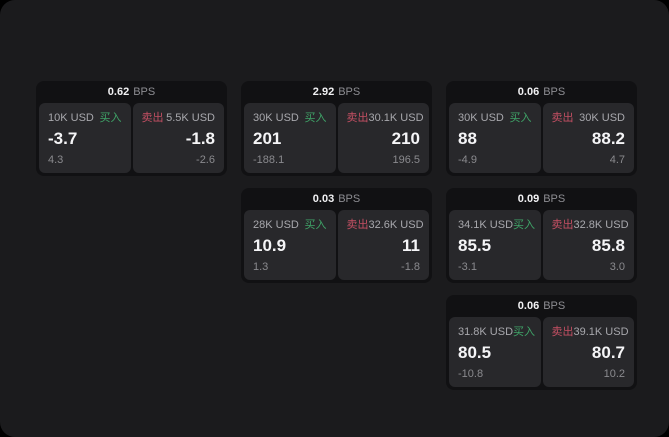 This screenshot has height=437, width=669. Describe the element at coordinates (56, 160) in the screenshot. I see `buy-delta-value: 4.3` at that location.